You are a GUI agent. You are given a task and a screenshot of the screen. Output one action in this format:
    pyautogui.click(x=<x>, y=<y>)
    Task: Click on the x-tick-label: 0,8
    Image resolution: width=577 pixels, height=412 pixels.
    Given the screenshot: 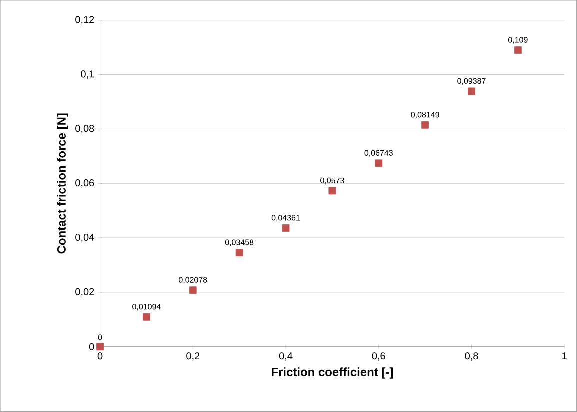 What is the action you would take?
    pyautogui.click(x=471, y=356)
    